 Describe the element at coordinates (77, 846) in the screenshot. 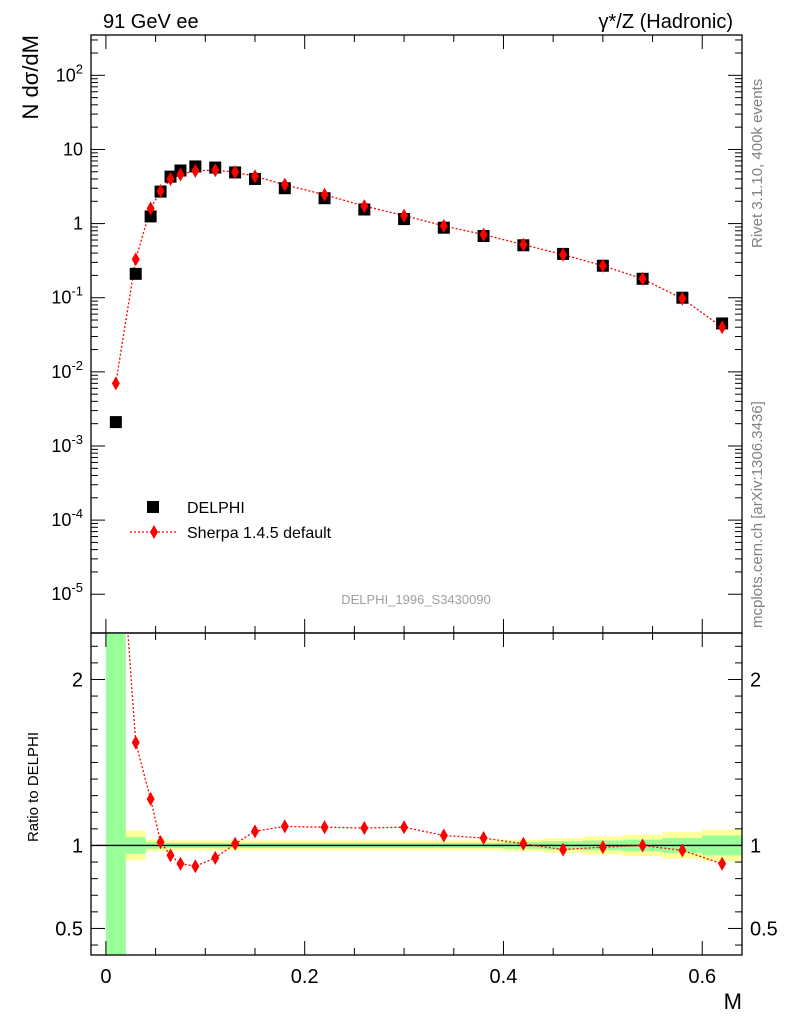

I see `ratio-y-tick-label-left: 1` at that location.